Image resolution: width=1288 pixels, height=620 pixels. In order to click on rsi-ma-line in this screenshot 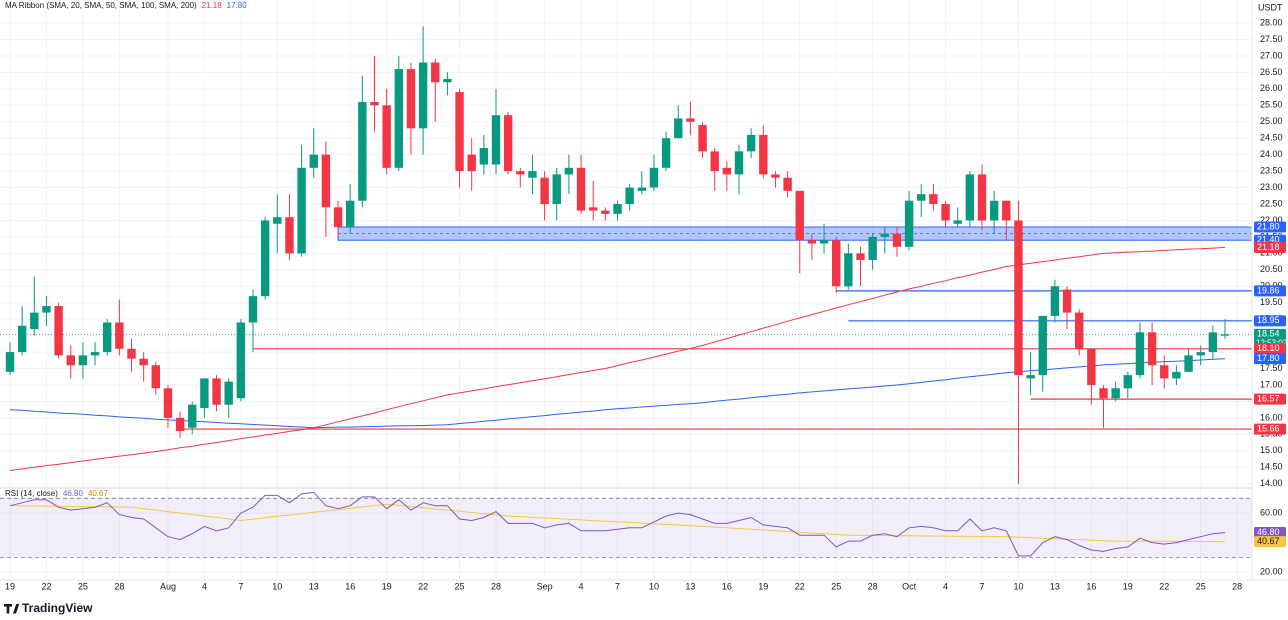, I will do `click(617, 523)`.